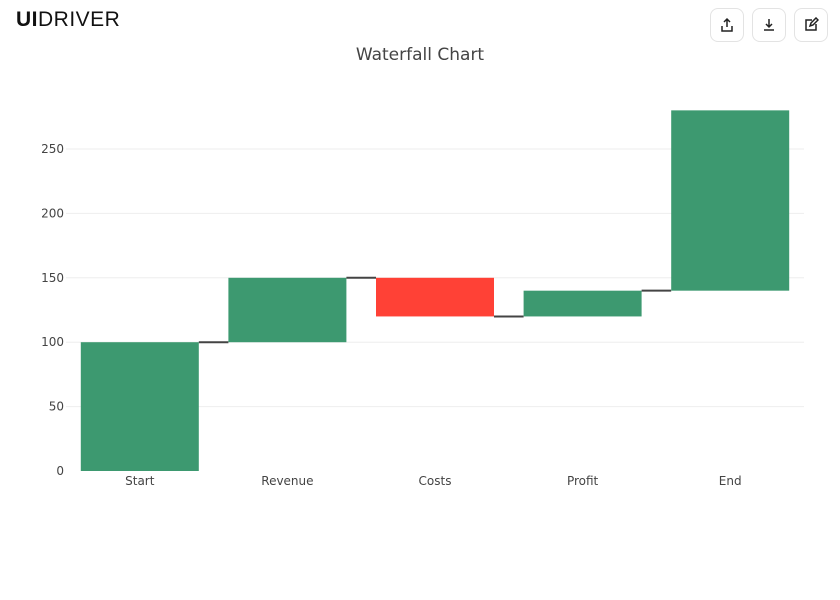  What do you see at coordinates (52, 342) in the screenshot?
I see `y-tick-label: 100` at bounding box center [52, 342].